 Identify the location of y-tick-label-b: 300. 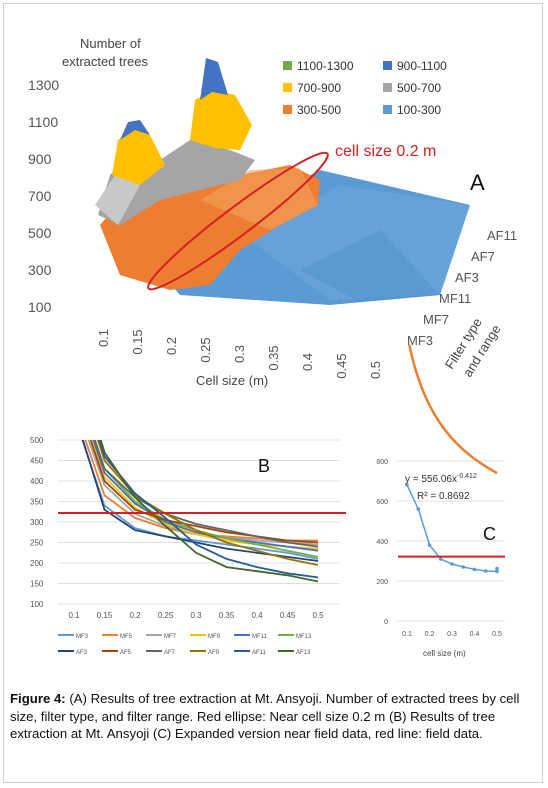
(37, 522).